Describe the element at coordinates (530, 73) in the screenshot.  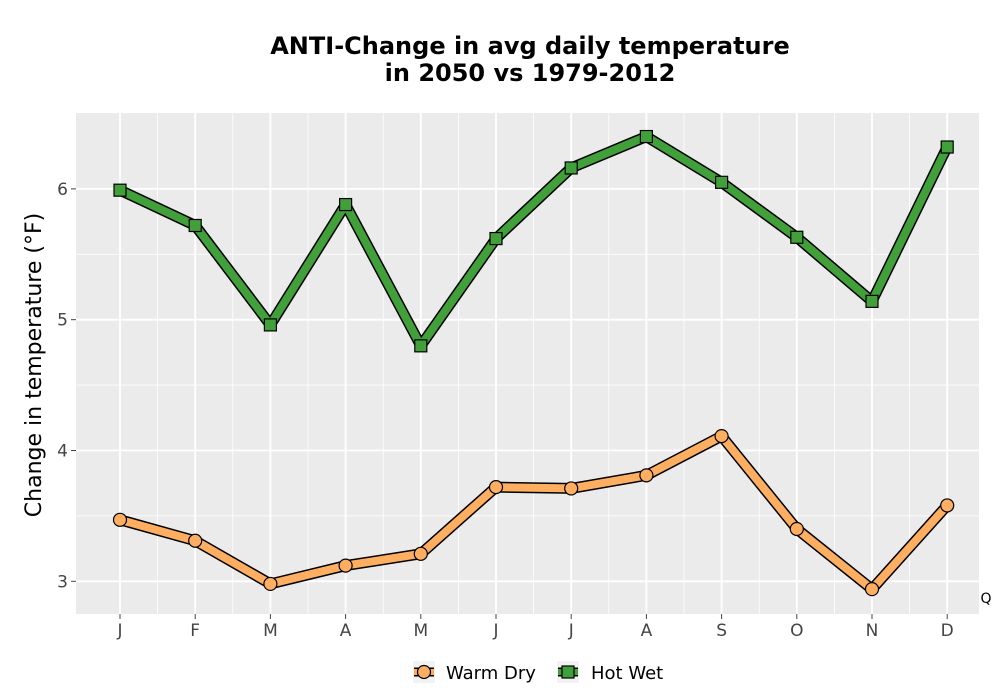
I see `chart-title-line-2: in 2050 vs 1979-2012` at that location.